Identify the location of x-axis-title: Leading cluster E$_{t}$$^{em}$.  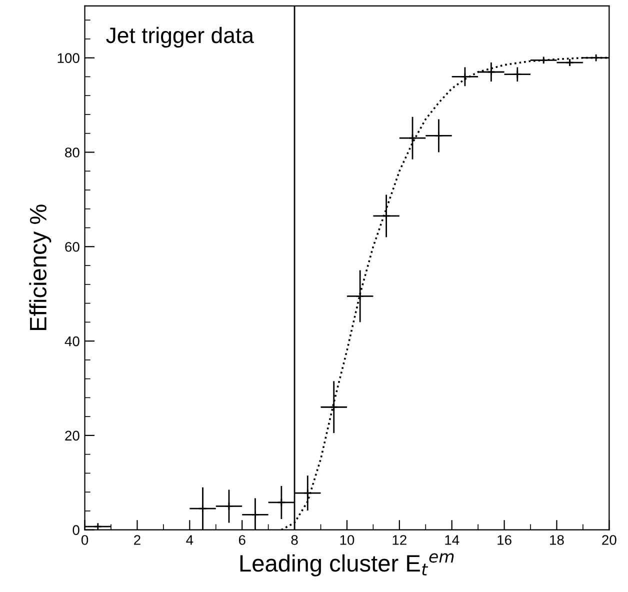
(347, 564).